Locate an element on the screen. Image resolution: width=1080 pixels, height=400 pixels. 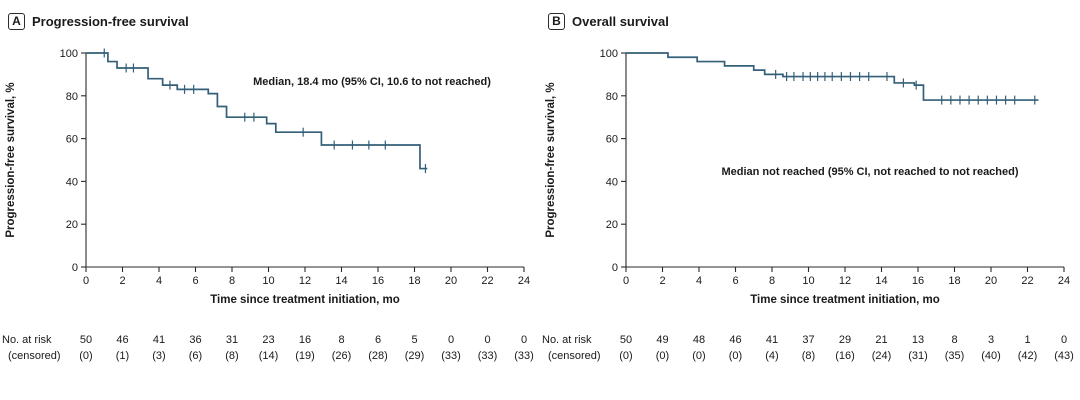
at-risk-count: 6 is located at coordinates (378, 340).